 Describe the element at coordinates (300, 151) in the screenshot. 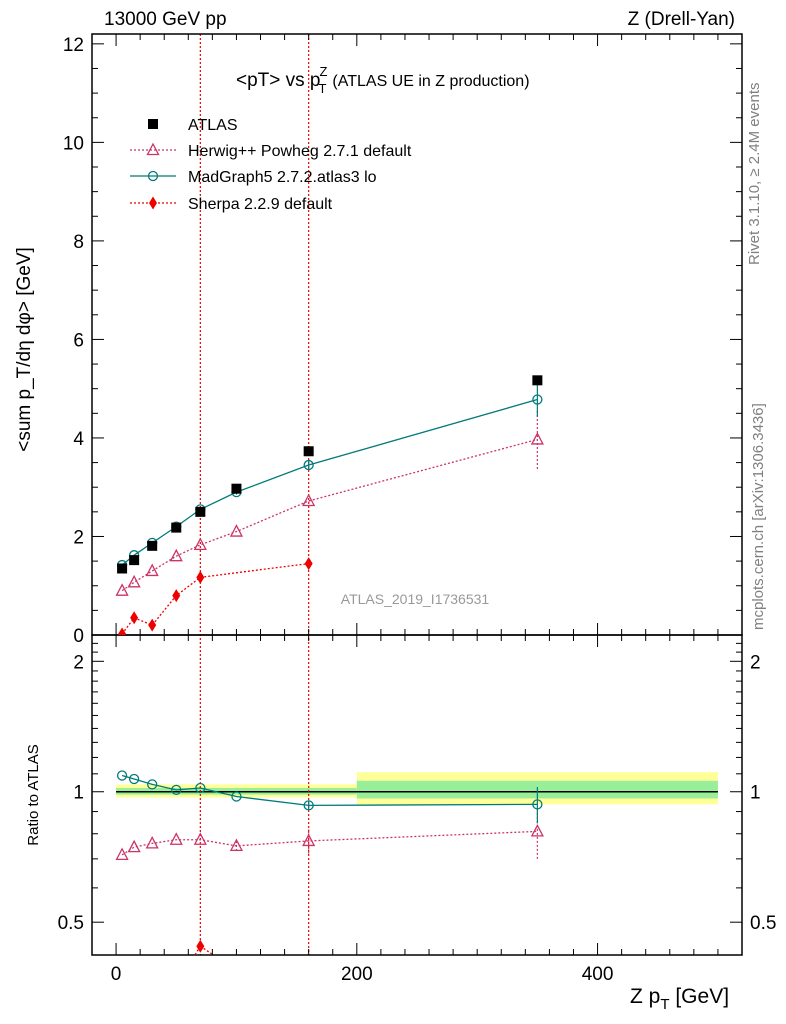

I see `legend-entry-label: Herwig++ Powheg 2.7.1 default` at that location.